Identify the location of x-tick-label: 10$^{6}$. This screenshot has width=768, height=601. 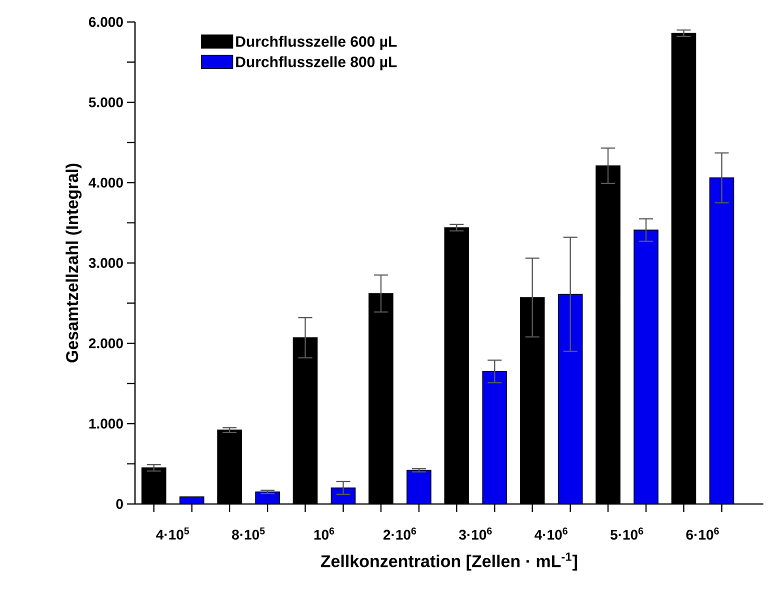
(324, 534).